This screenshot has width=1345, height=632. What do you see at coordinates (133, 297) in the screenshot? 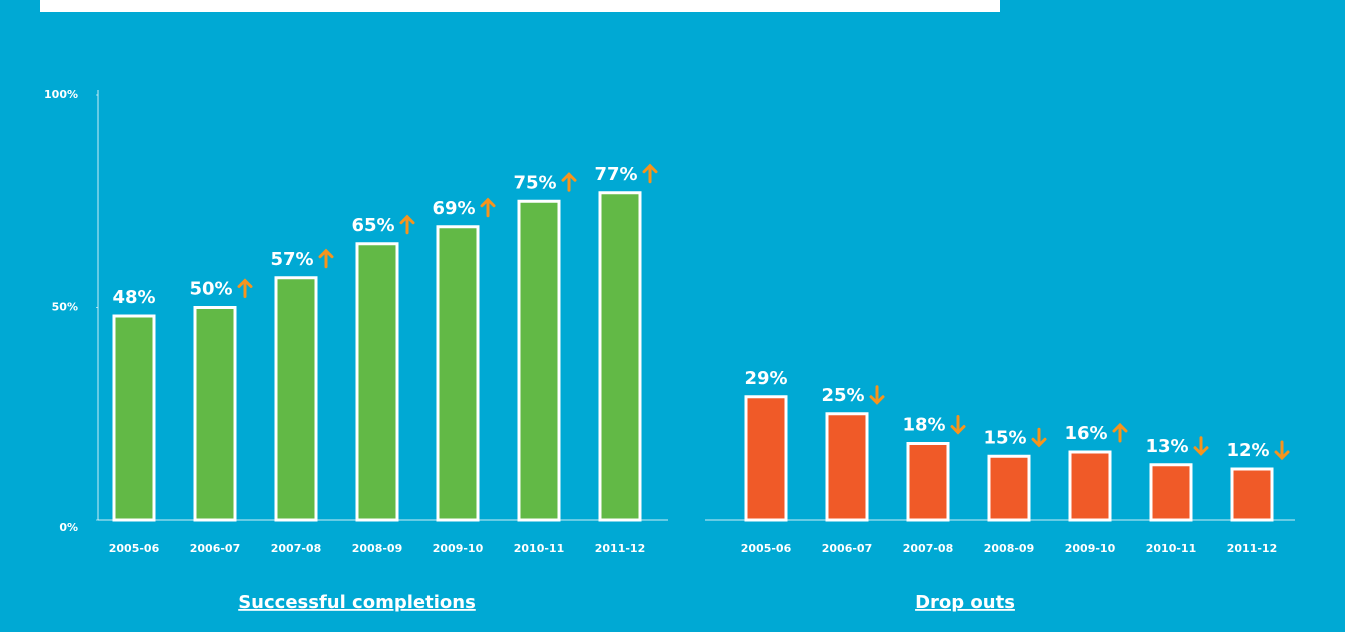
I see `value-label: 48%` at bounding box center [133, 297].